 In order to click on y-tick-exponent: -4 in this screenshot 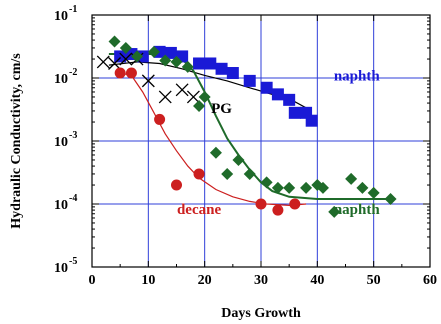, I will do `click(73, 198)`.